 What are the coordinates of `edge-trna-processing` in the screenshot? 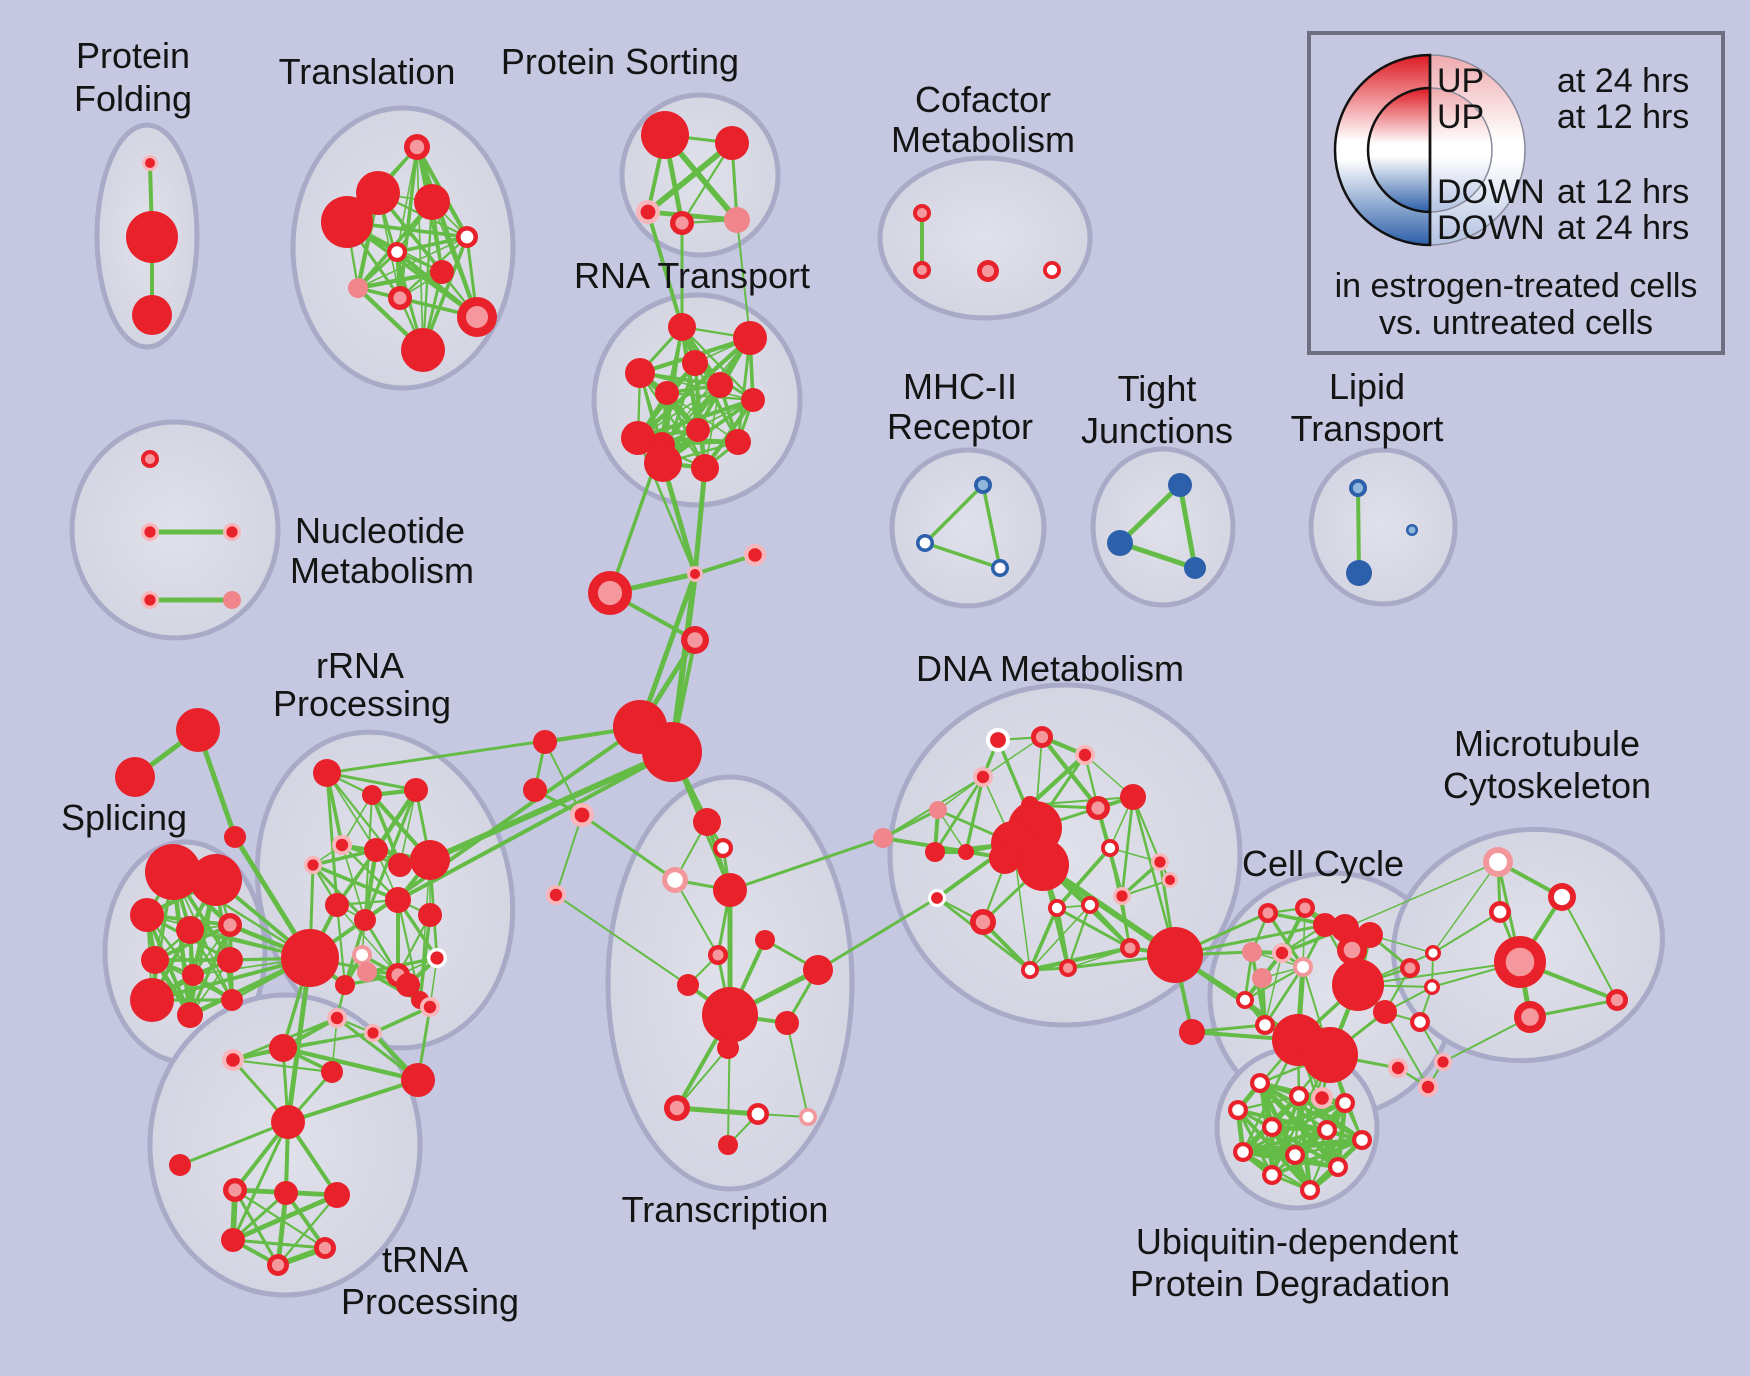 It's located at (282, 1229).